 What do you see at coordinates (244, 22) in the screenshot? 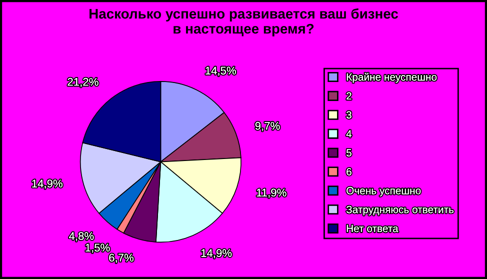
I see `chart-title: Насколько успешно развивается ваш бизнес в настоящее время?` at bounding box center [244, 22].